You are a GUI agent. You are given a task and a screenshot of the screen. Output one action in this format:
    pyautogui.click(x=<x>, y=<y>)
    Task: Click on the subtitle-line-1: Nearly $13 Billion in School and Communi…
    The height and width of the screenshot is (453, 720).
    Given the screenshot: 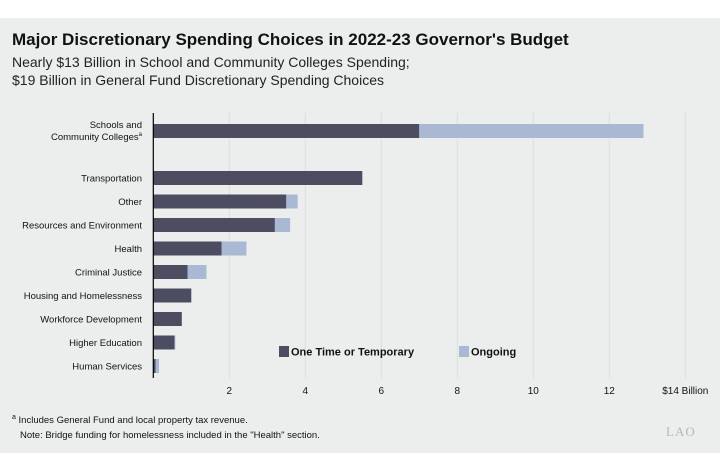 What is the action you would take?
    pyautogui.click(x=211, y=62)
    